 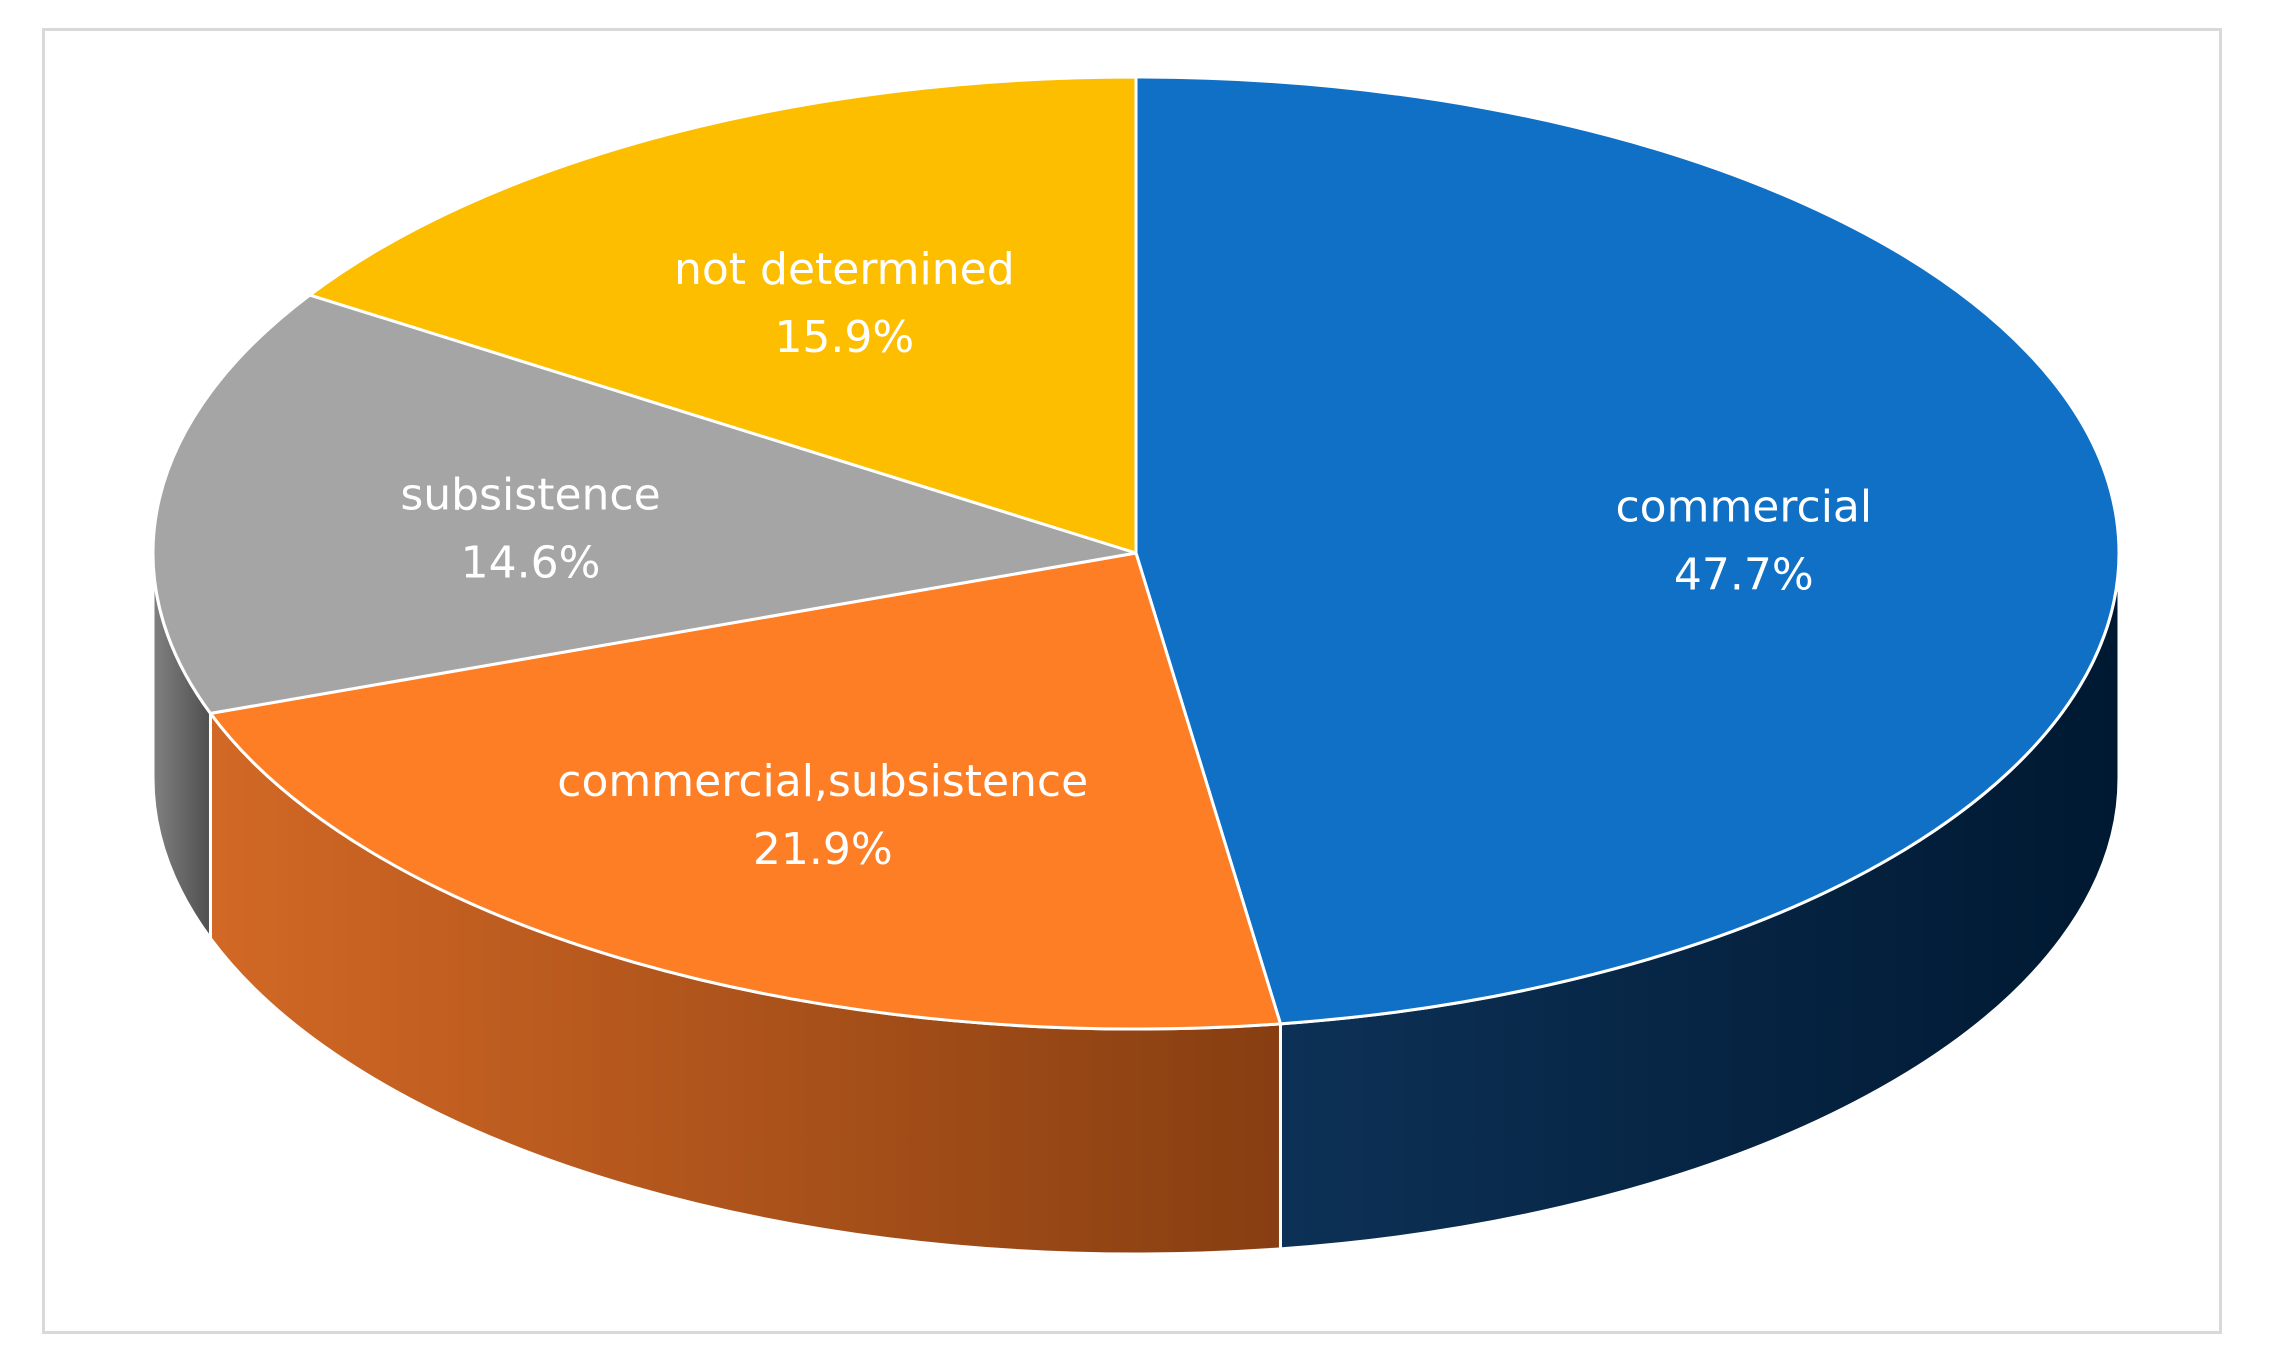 I want to click on slice-label-subsistence: subsistence, so click(x=530, y=494).